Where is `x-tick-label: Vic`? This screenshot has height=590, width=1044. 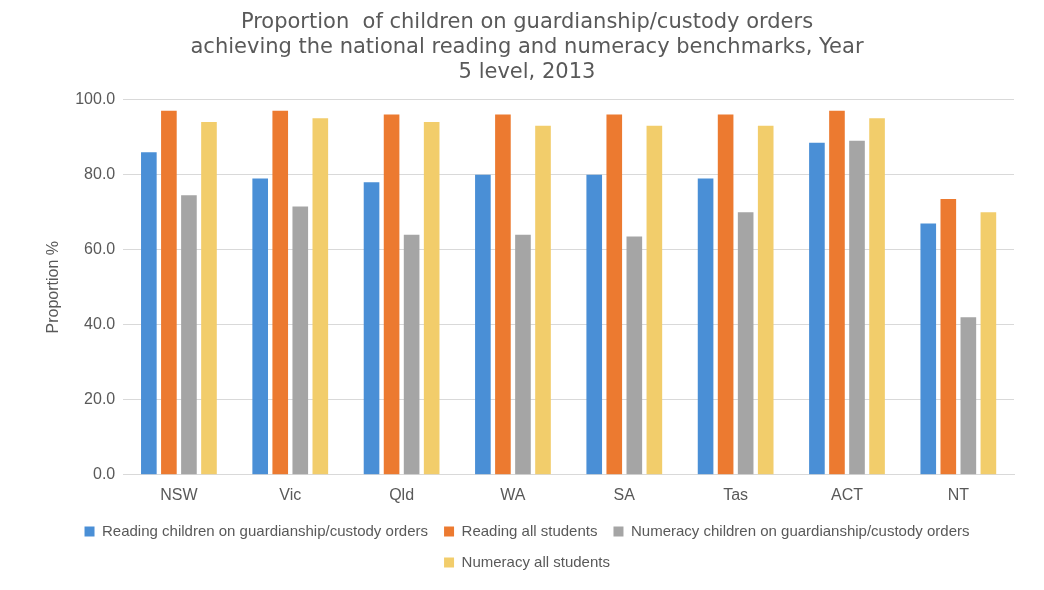
x-tick-label: Vic is located at coordinates (290, 494).